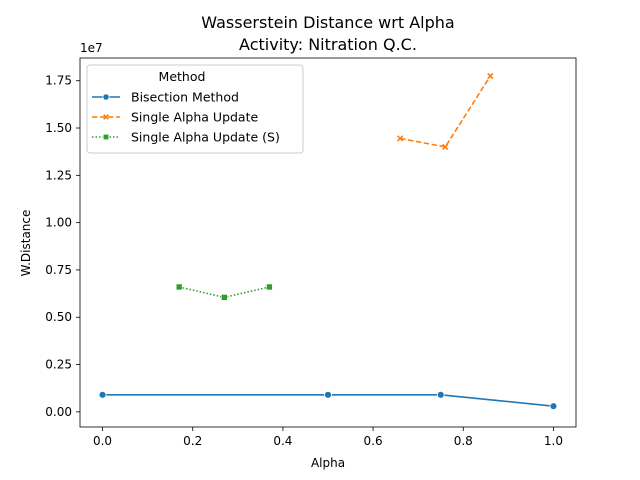 The height and width of the screenshot is (480, 640). What do you see at coordinates (102, 441) in the screenshot?
I see `x-tick-label: 0.0` at bounding box center [102, 441].